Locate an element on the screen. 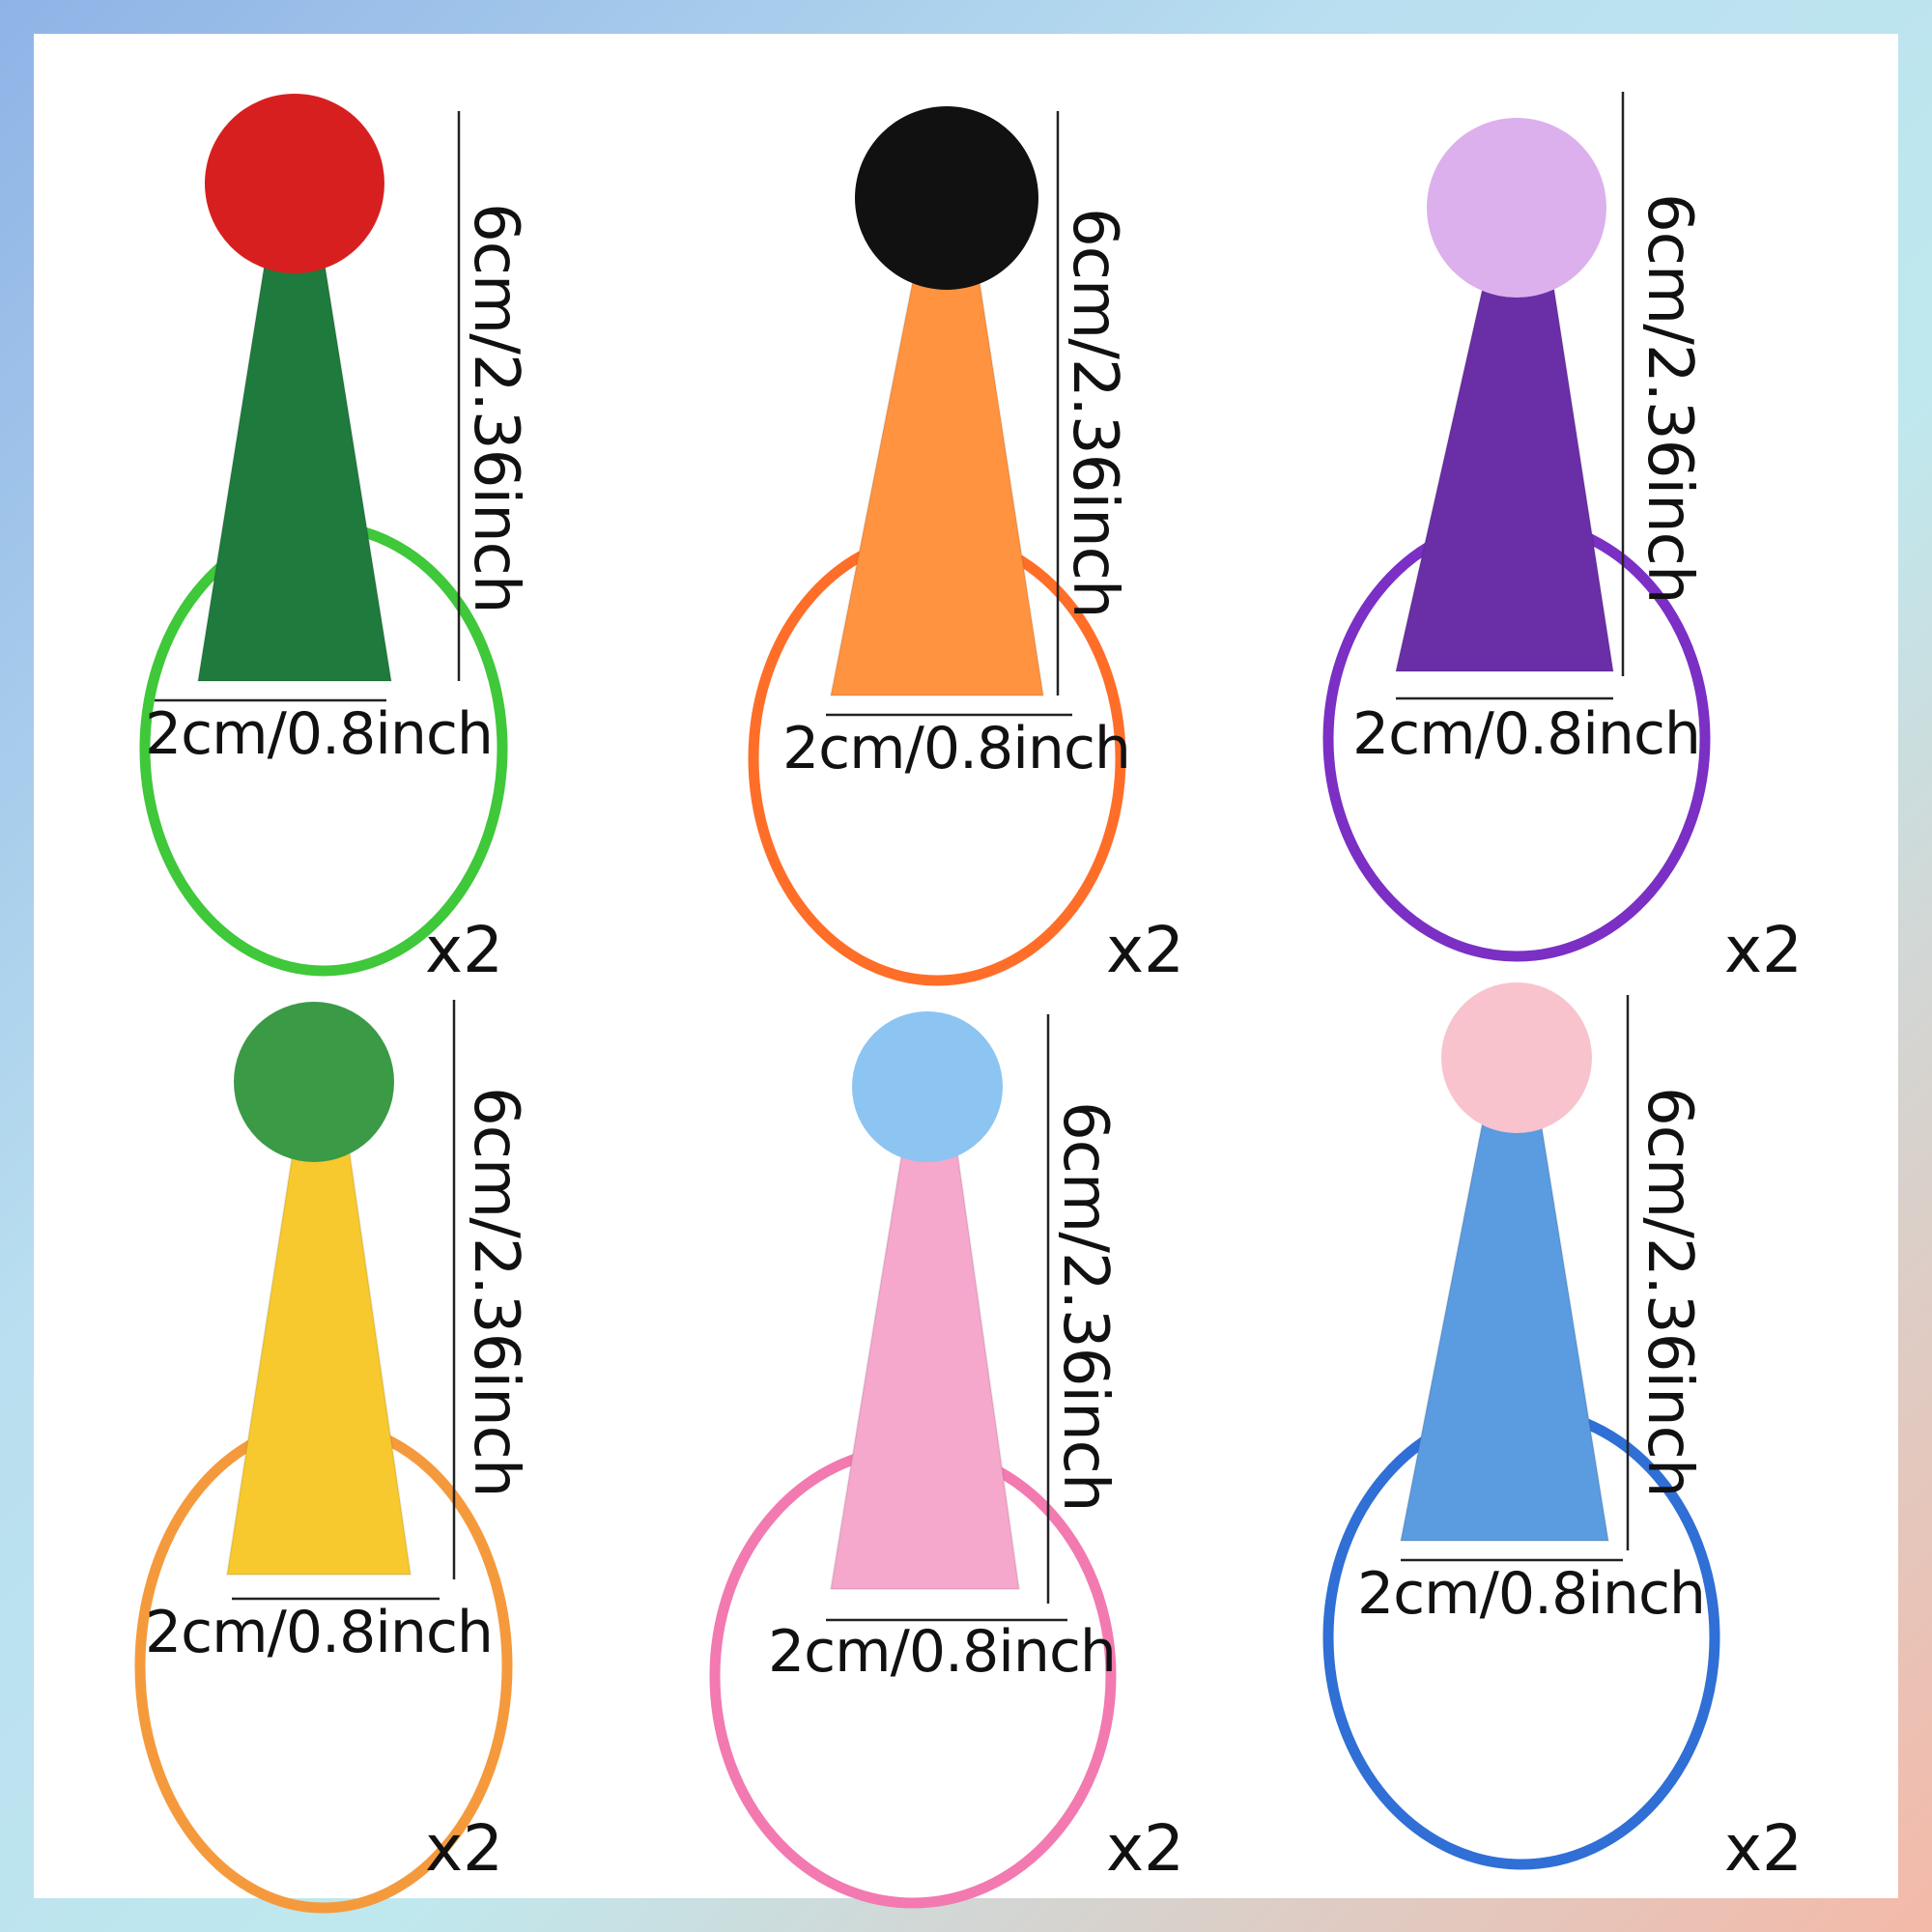  hat-item-2: 6cm/2.36inch 2cm/0.8inch x2 is located at coordinates (975, 525).